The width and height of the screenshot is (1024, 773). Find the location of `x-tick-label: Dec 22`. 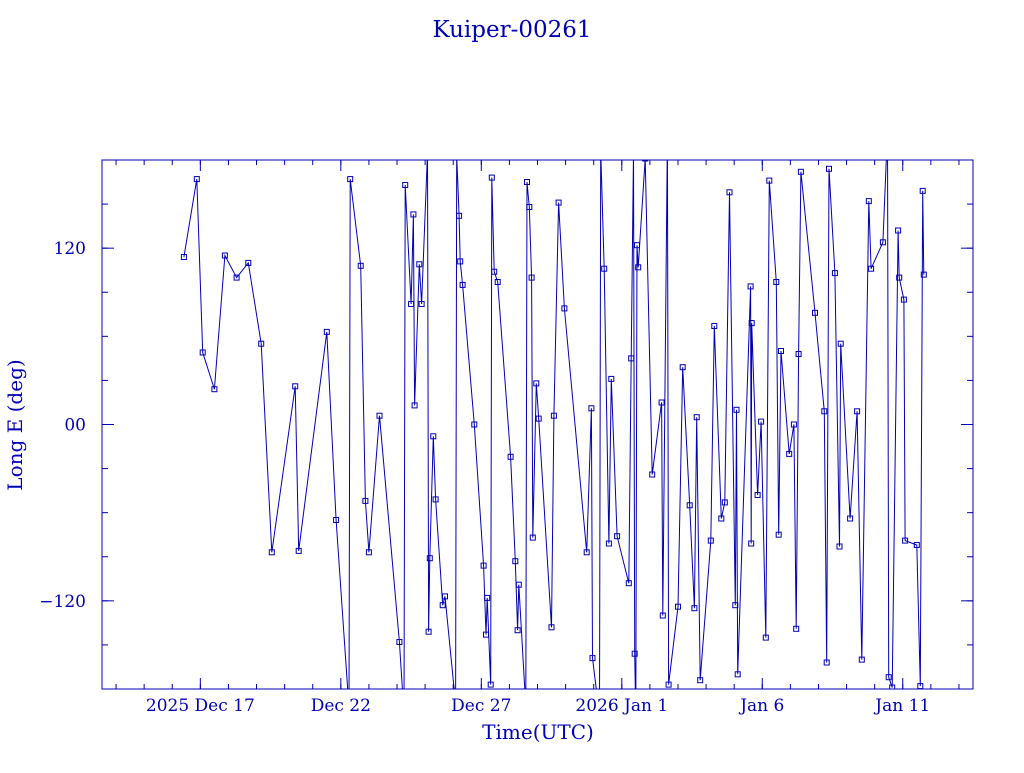

x-tick-label: Dec 22 is located at coordinates (341, 706).